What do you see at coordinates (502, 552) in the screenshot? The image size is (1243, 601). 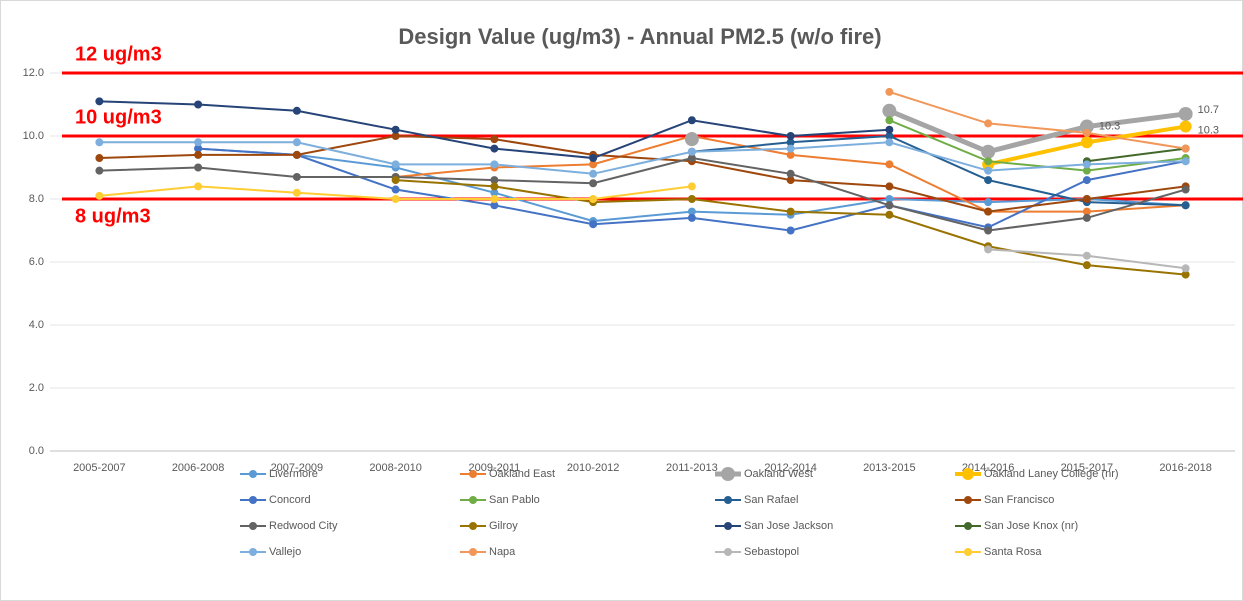 I see `legend-label: Napa` at bounding box center [502, 552].